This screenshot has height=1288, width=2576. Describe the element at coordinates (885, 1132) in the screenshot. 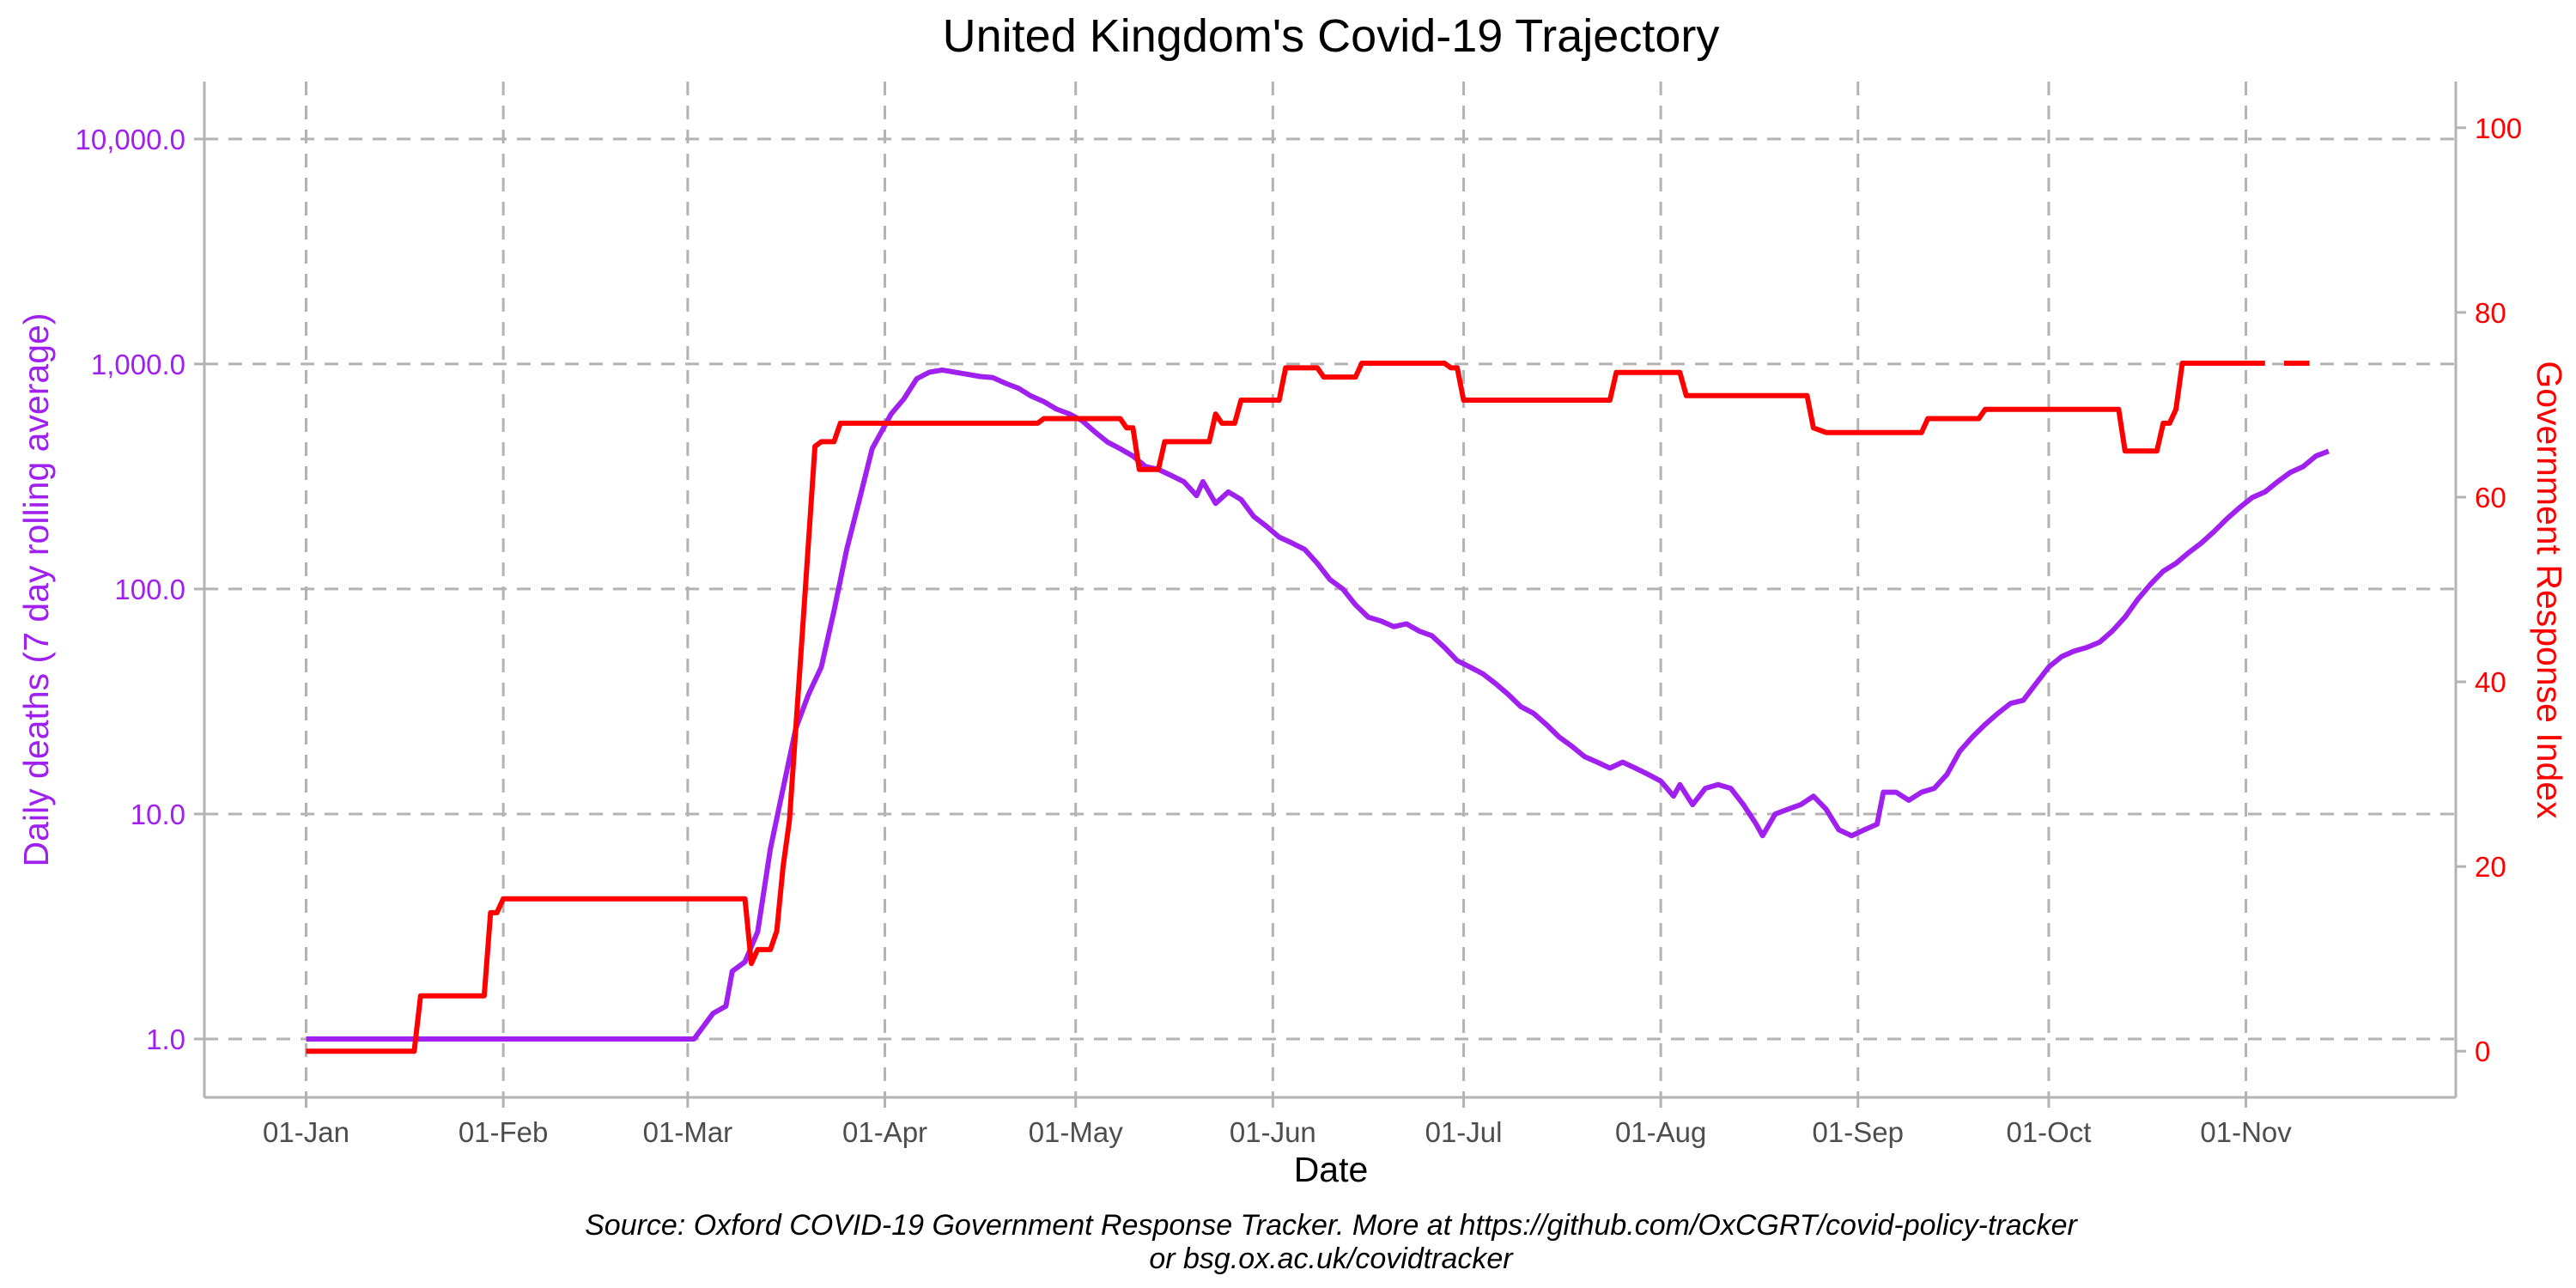

I see `x-tick-label: 01-Apr` at that location.